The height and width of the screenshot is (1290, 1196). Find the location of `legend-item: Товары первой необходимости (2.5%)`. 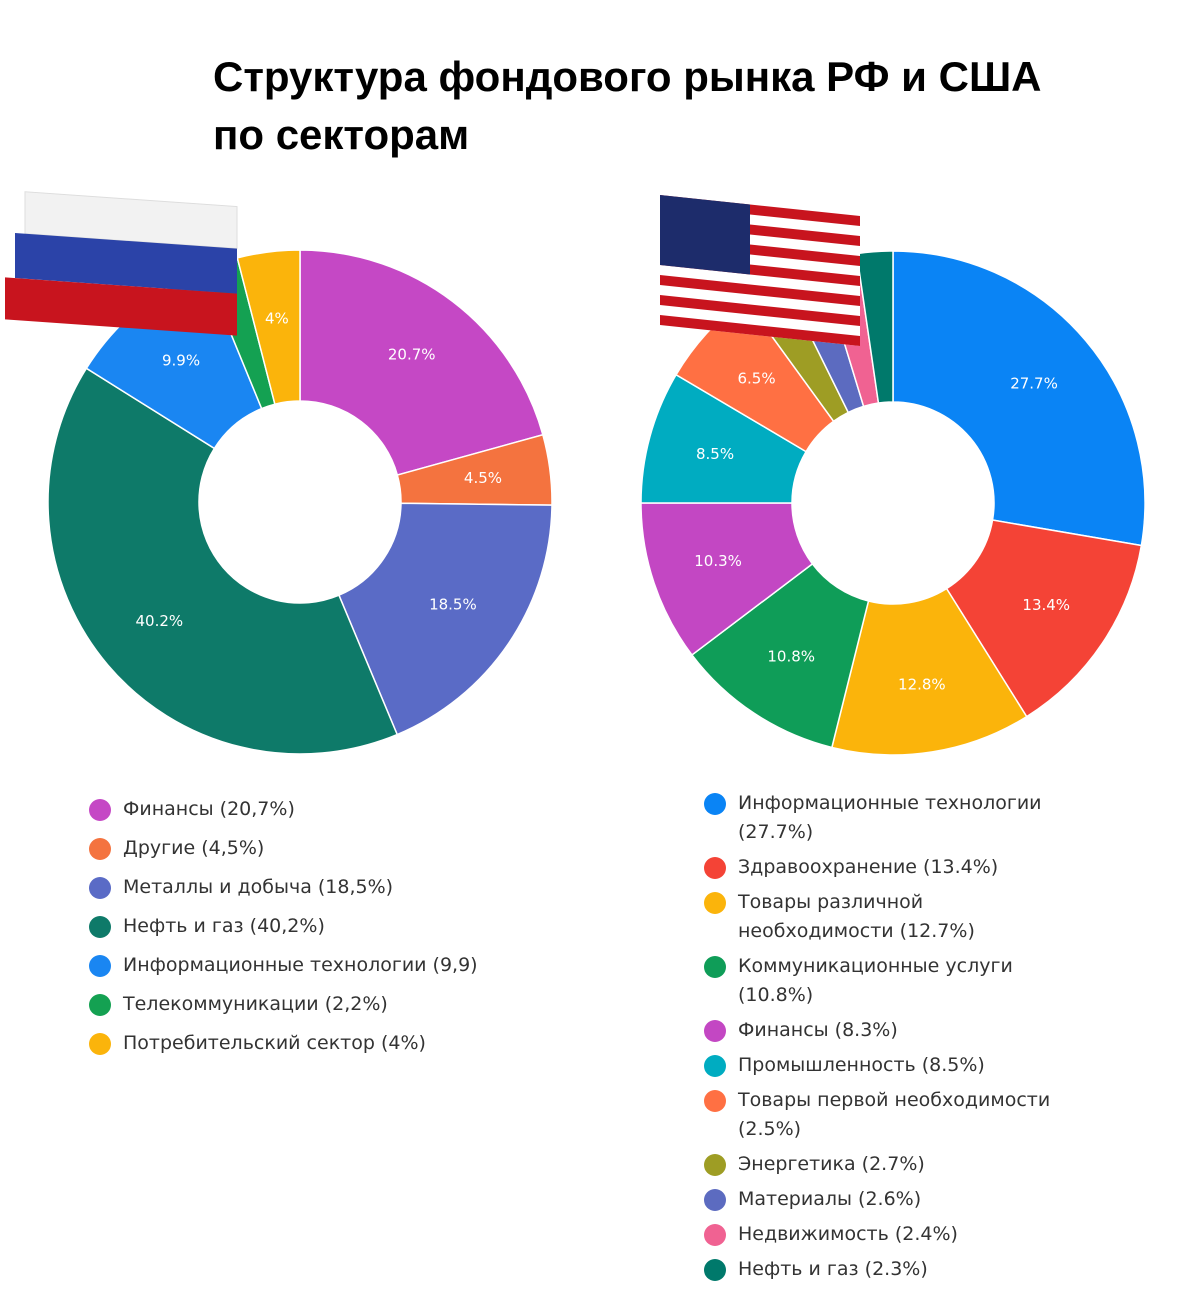

legend-item: Товары первой необходимости (2.5%) is located at coordinates (889, 1115).